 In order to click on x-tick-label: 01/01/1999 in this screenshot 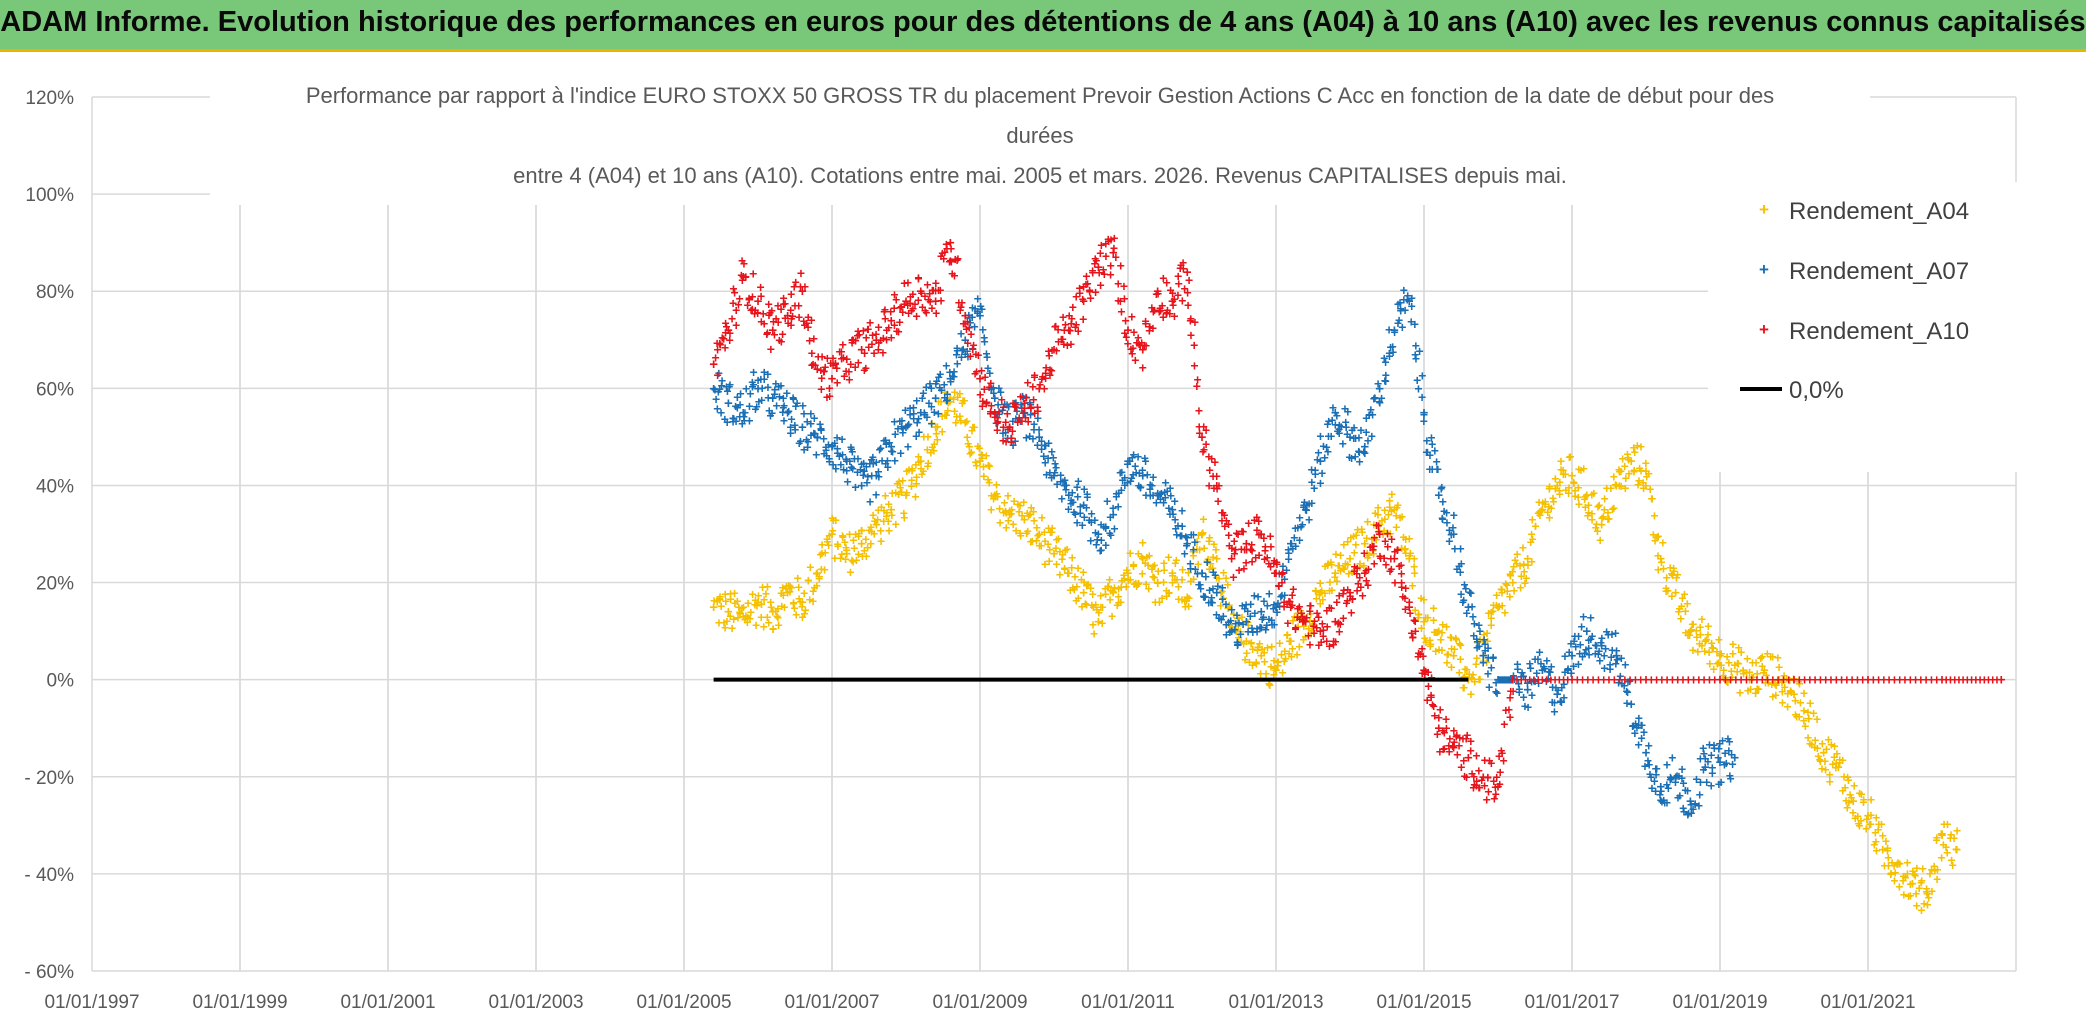, I will do `click(239, 1002)`.